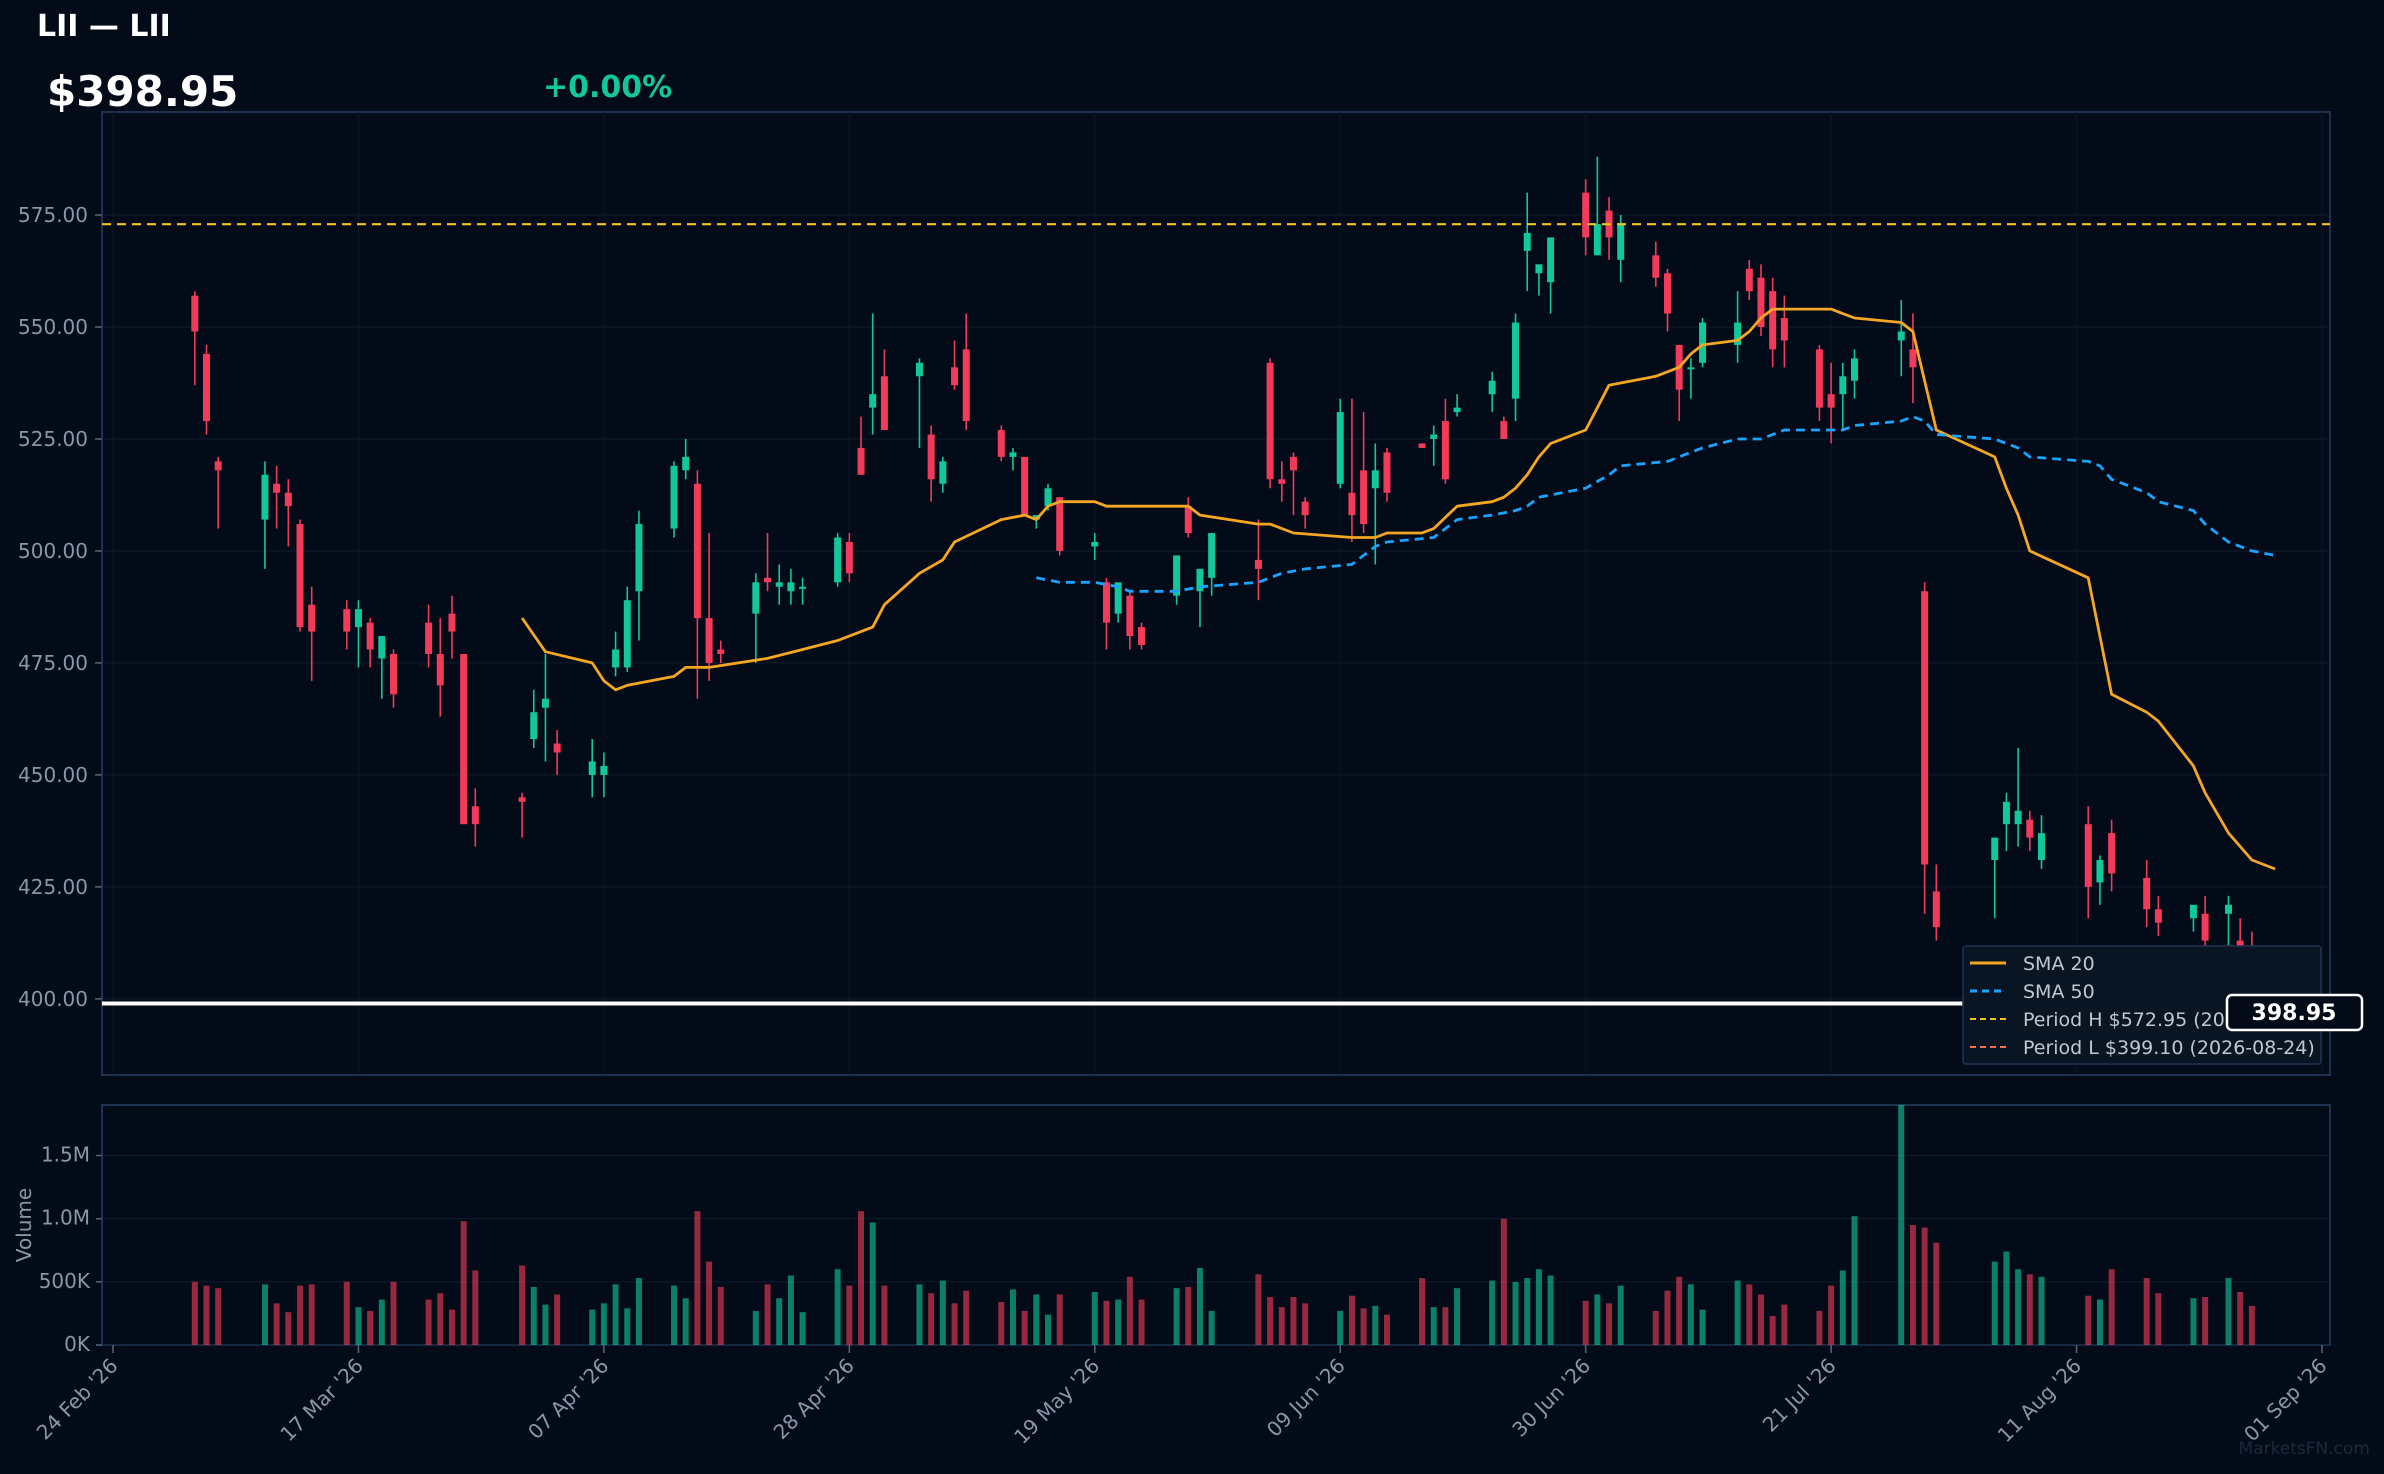 This screenshot has width=2384, height=1474. What do you see at coordinates (2169, 1048) in the screenshot?
I see `legend-low-label: Period L $399.10 (2026-08-24)` at bounding box center [2169, 1048].